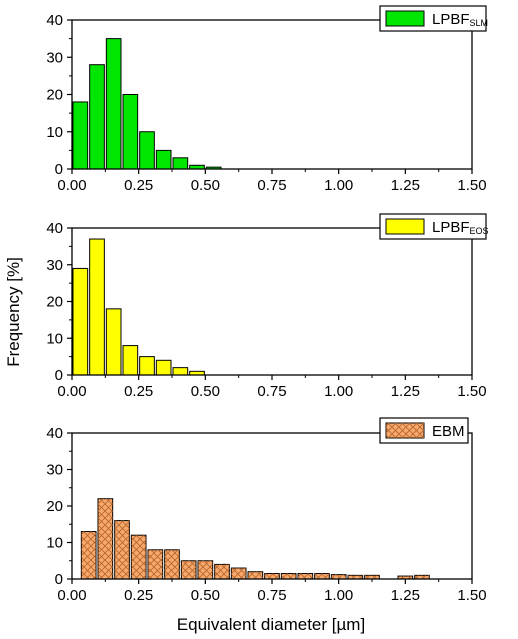 Image resolution: width=518 pixels, height=639 pixels. I want to click on legend: LPBFSLM, so click(433, 18).